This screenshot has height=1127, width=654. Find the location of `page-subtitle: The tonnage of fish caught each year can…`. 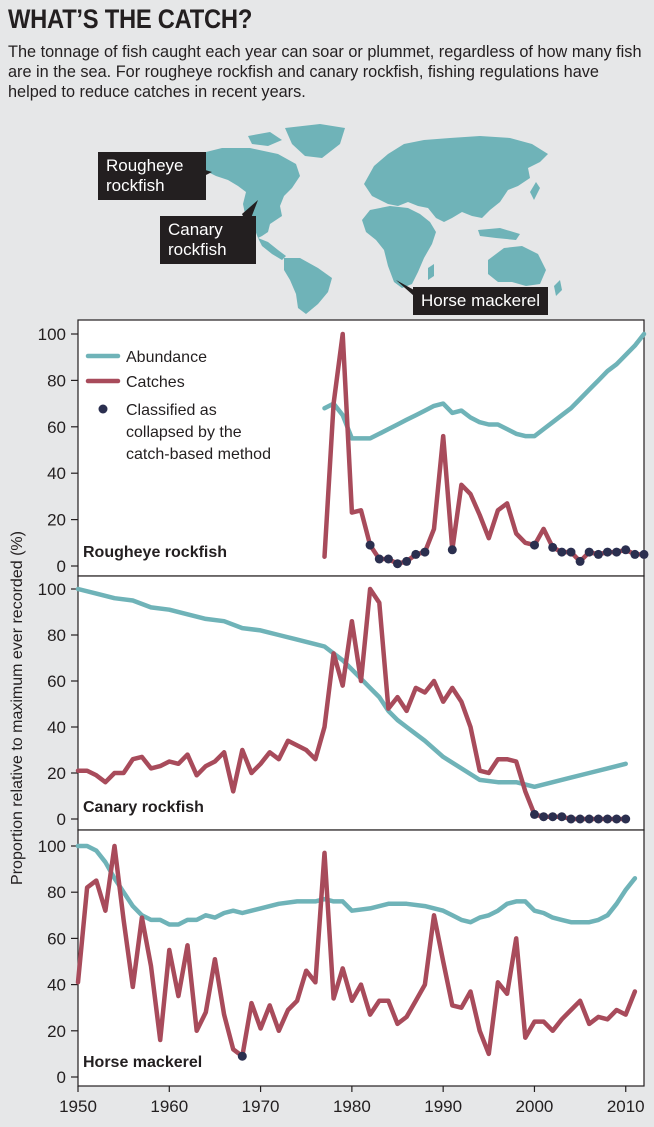

page-subtitle: The tonnage of fish caught each year can… is located at coordinates (325, 72).